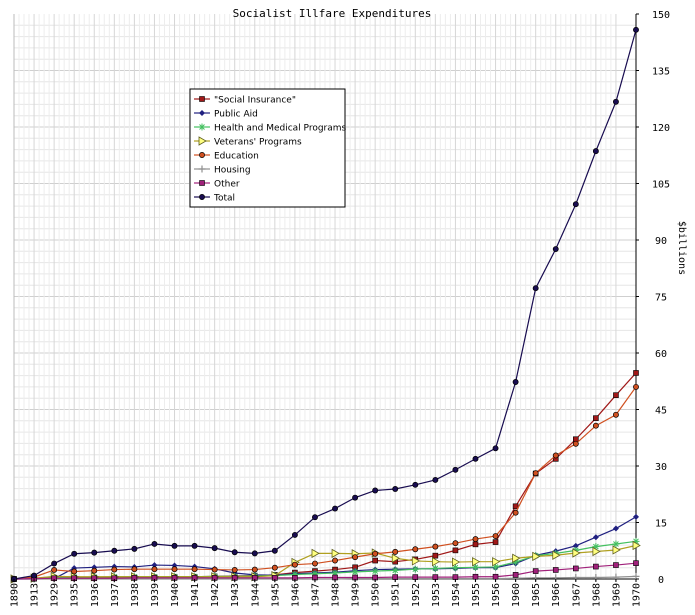 This screenshot has height=615, width=695. Describe the element at coordinates (661, 241) in the screenshot. I see `y-tick-label: 90` at that location.